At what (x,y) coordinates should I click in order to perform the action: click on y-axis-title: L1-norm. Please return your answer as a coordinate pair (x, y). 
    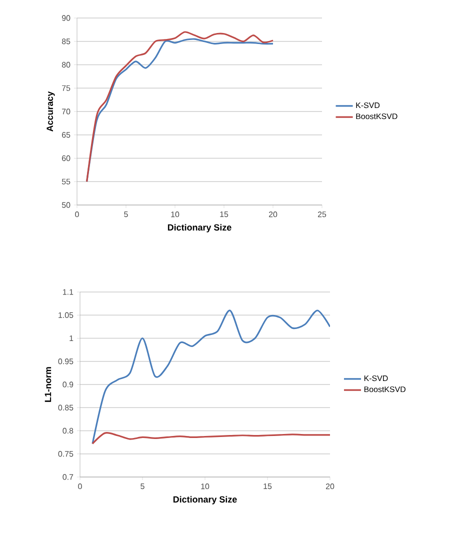
    Looking at the image, I should click on (48, 384).